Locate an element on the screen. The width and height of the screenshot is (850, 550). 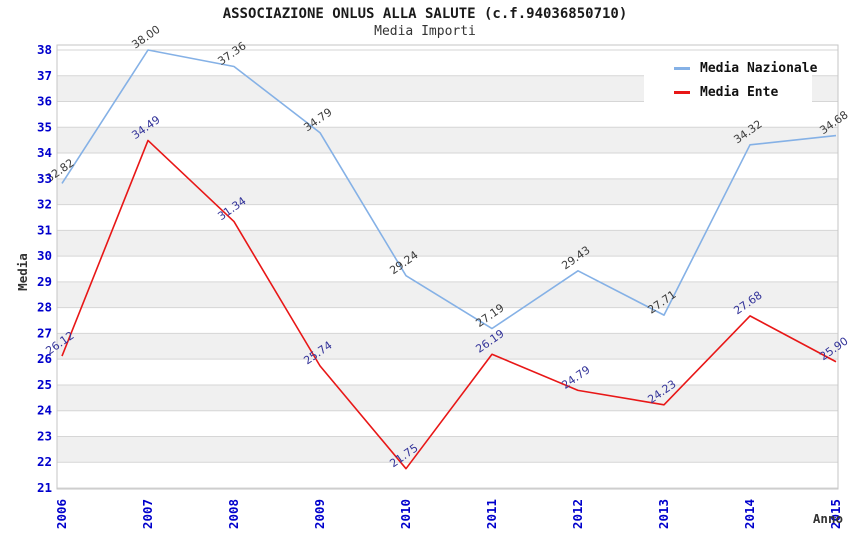
y-tick-label: 36 is located at coordinates (44, 101).